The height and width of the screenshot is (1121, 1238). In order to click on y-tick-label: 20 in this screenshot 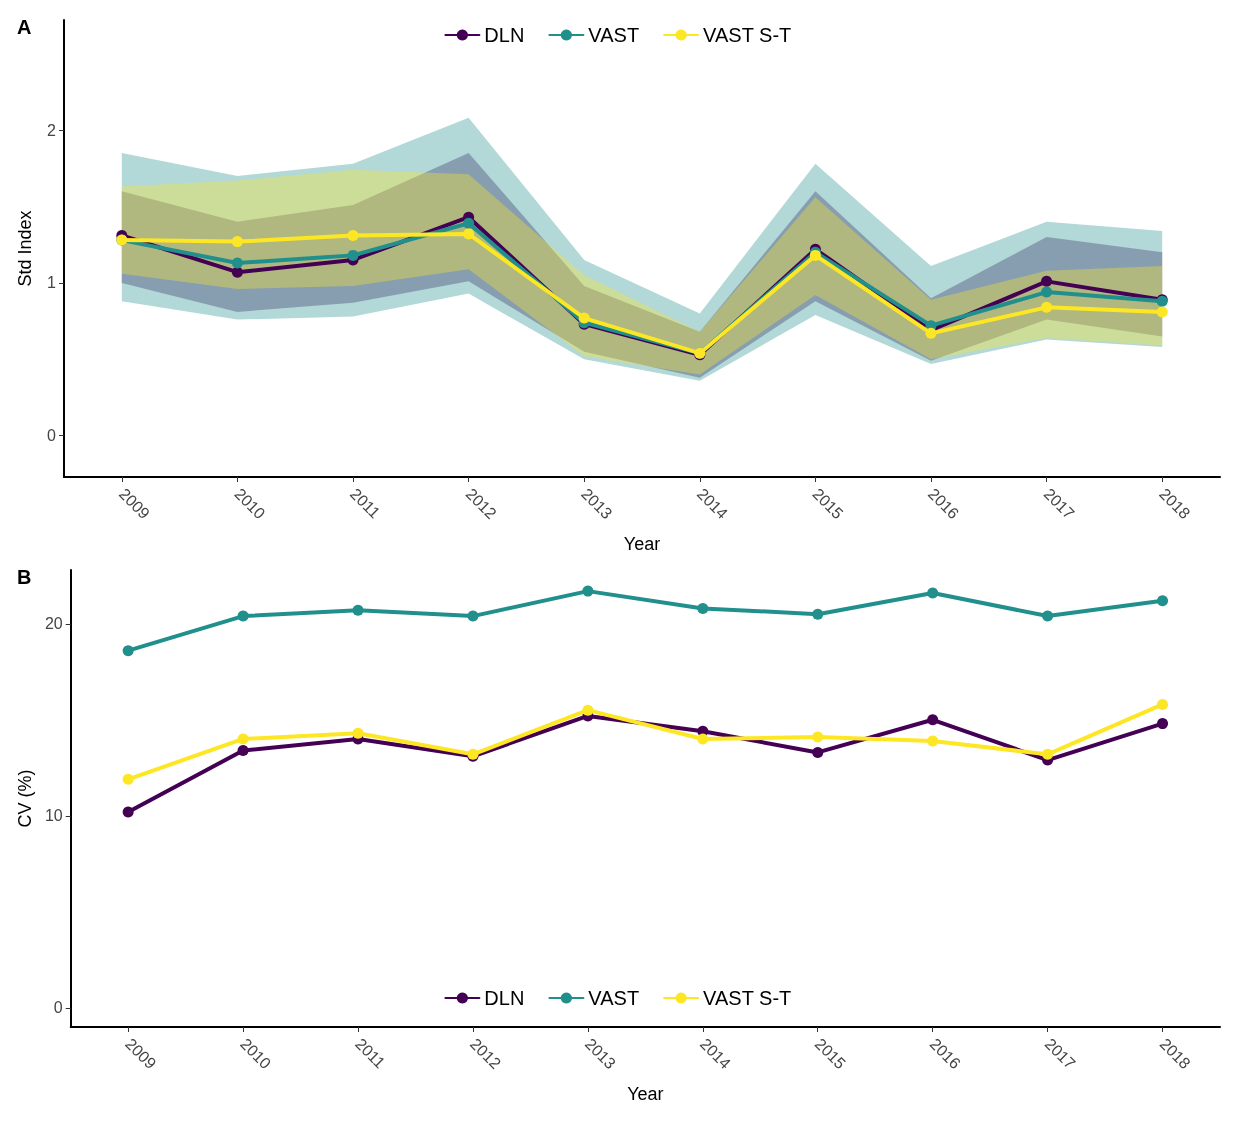, I will do `click(53, 624)`.